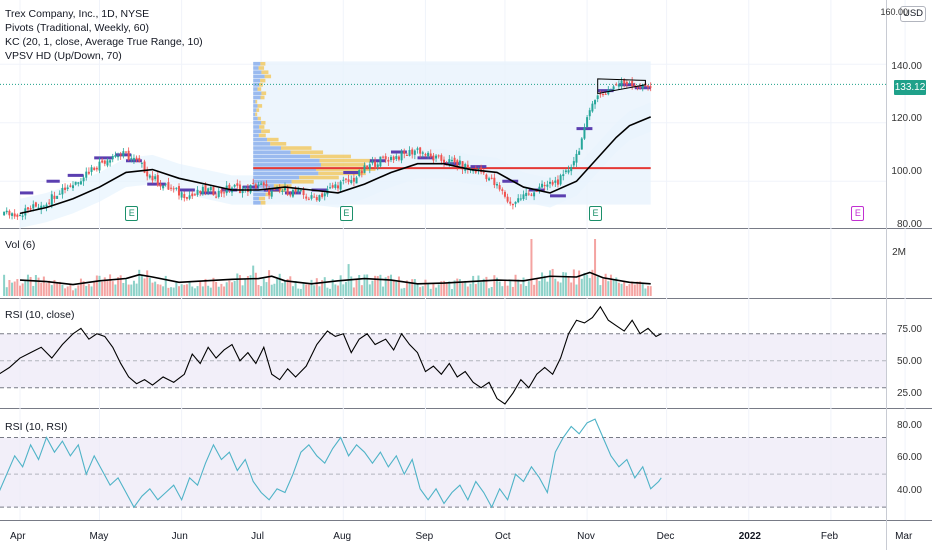 This screenshot has width=932, height=550. I want to click on rsi-rsi-pane-title: RSI (10, RSI), so click(36, 427).